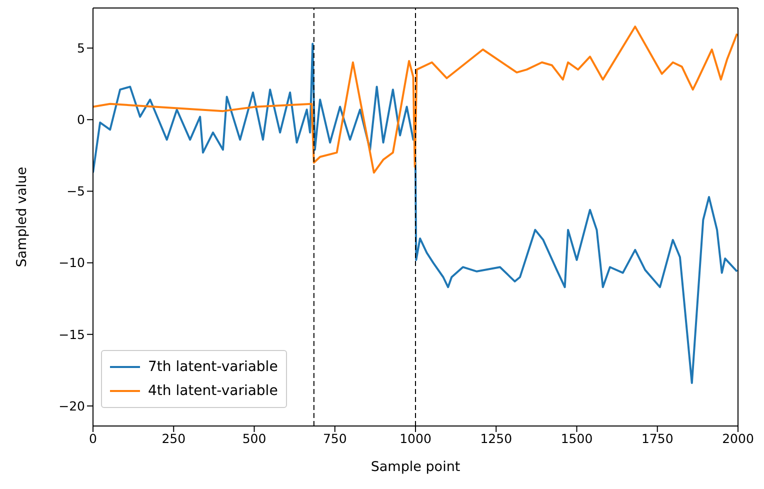 This screenshot has height=489, width=764. What do you see at coordinates (213, 391) in the screenshot?
I see `legend-label: 4th latent-variable` at bounding box center [213, 391].